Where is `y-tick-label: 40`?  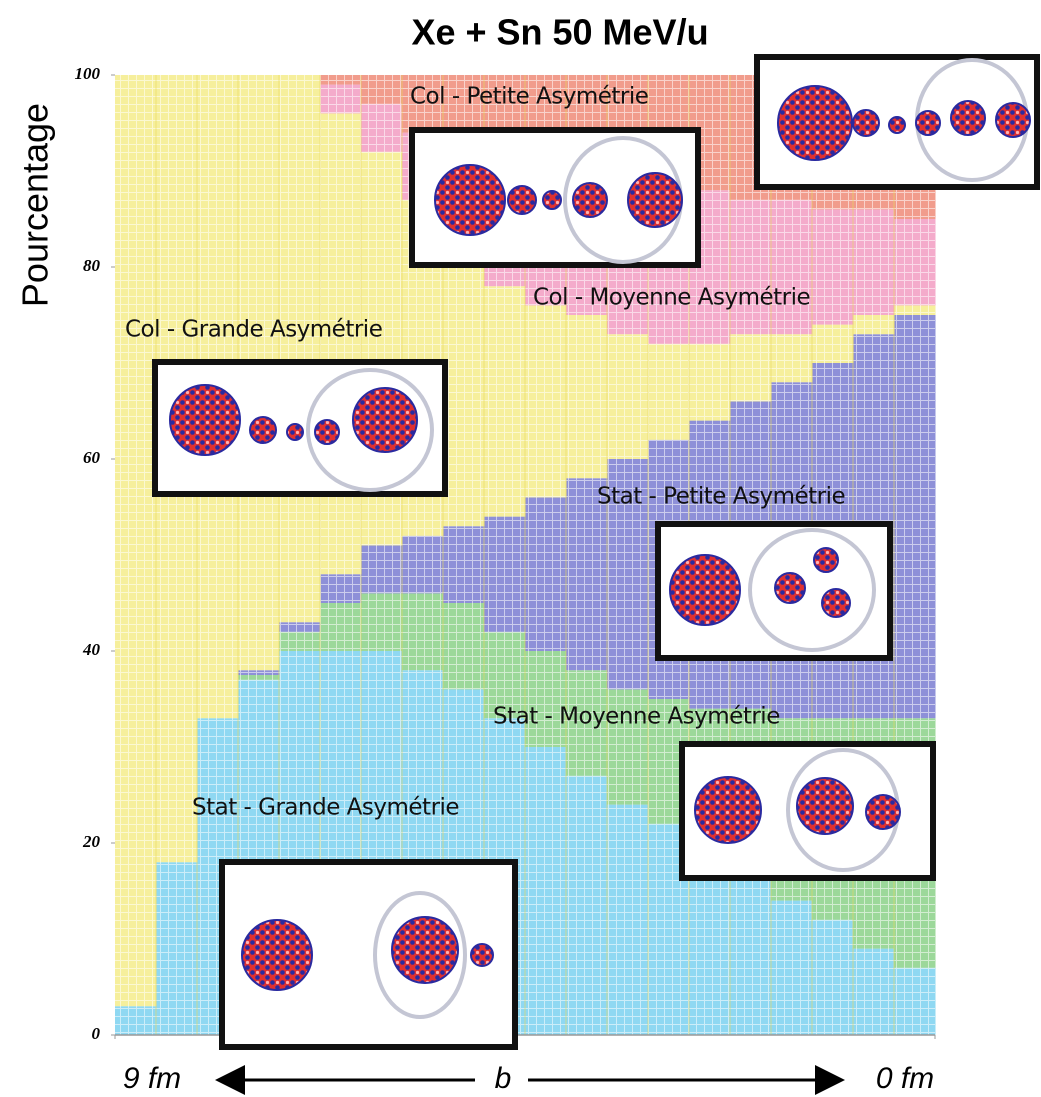 y-tick-label: 40 is located at coordinates (91, 649).